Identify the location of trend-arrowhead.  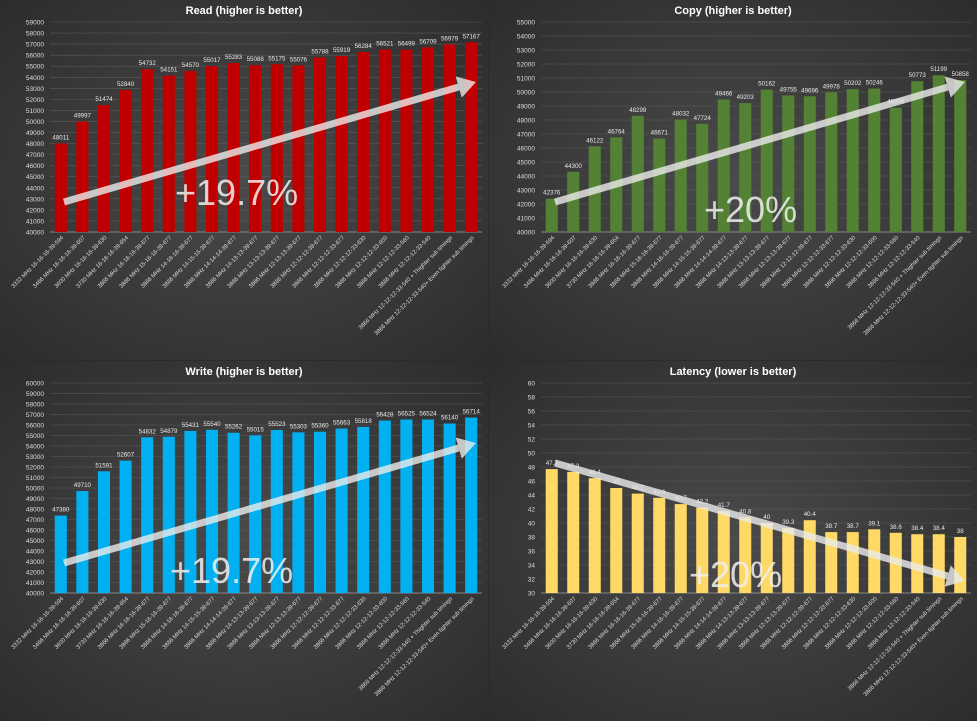
(465, 448).